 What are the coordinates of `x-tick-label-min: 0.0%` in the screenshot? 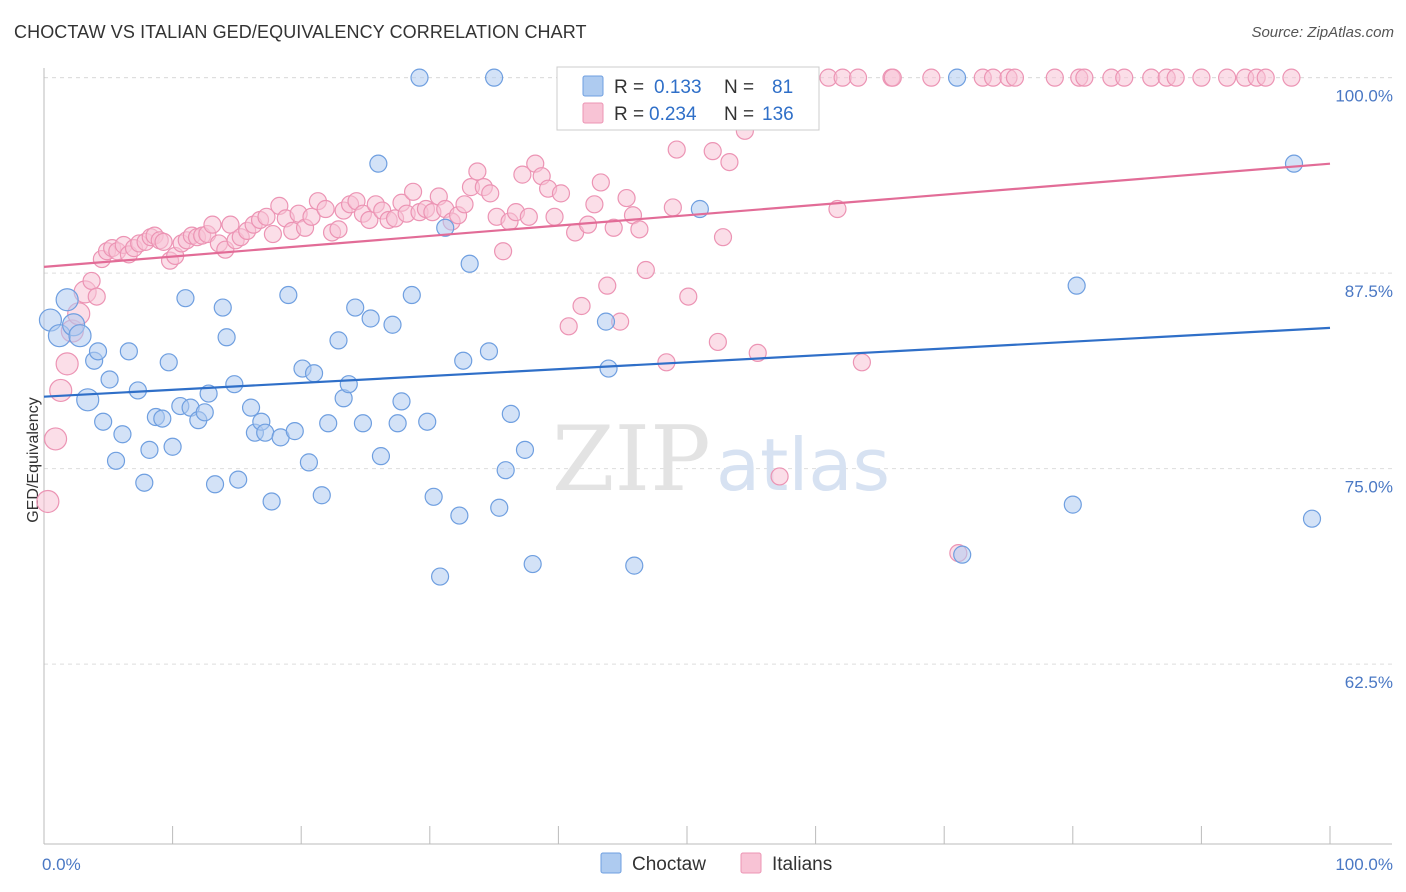 It's located at (61, 864).